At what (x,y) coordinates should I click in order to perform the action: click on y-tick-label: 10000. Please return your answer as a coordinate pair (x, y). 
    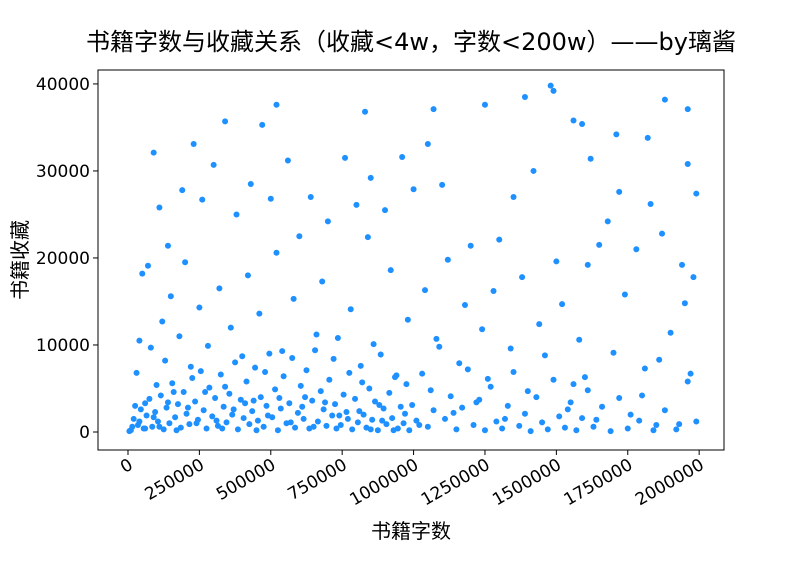
    Looking at the image, I should click on (63, 346).